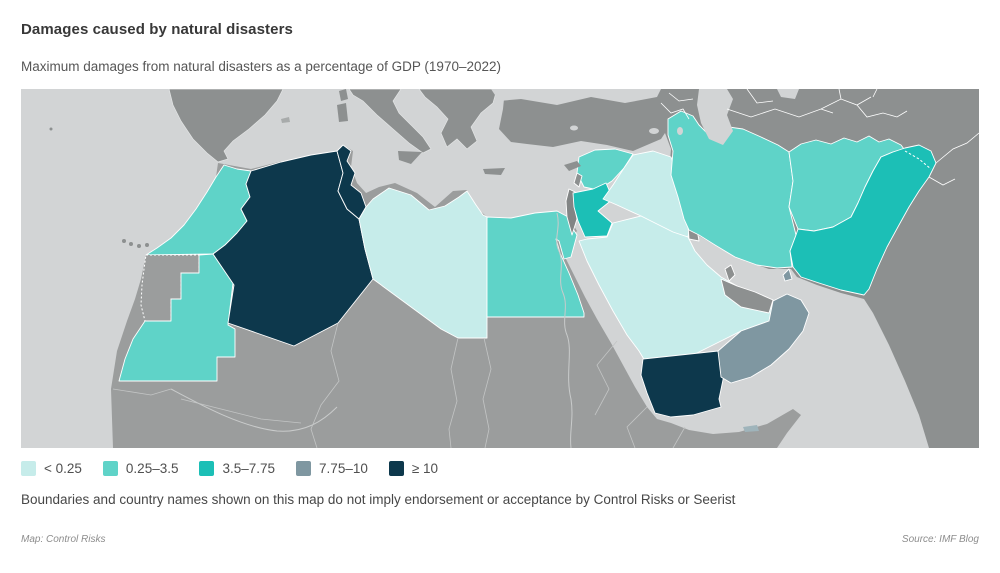 The height and width of the screenshot is (573, 1000). I want to click on nile-river, so click(564, 330).